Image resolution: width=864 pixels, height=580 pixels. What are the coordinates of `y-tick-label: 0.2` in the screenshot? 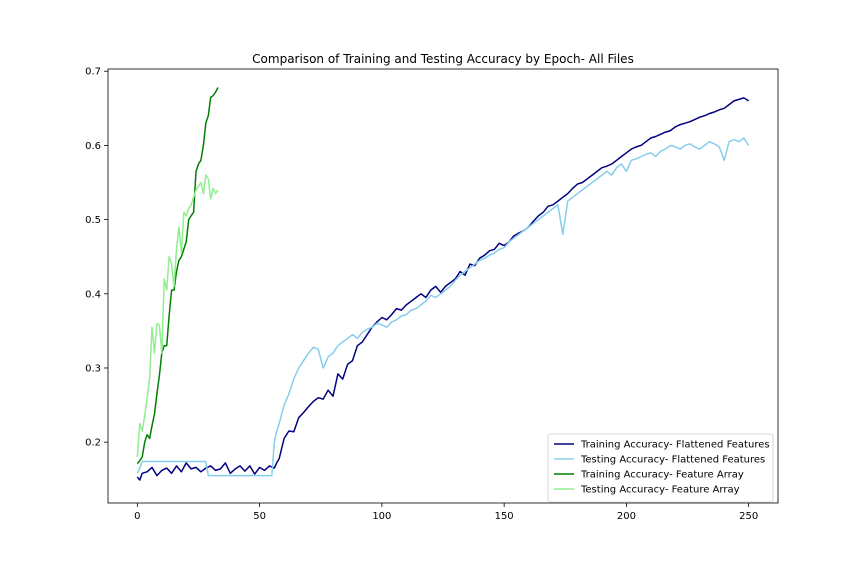 It's located at (93, 443).